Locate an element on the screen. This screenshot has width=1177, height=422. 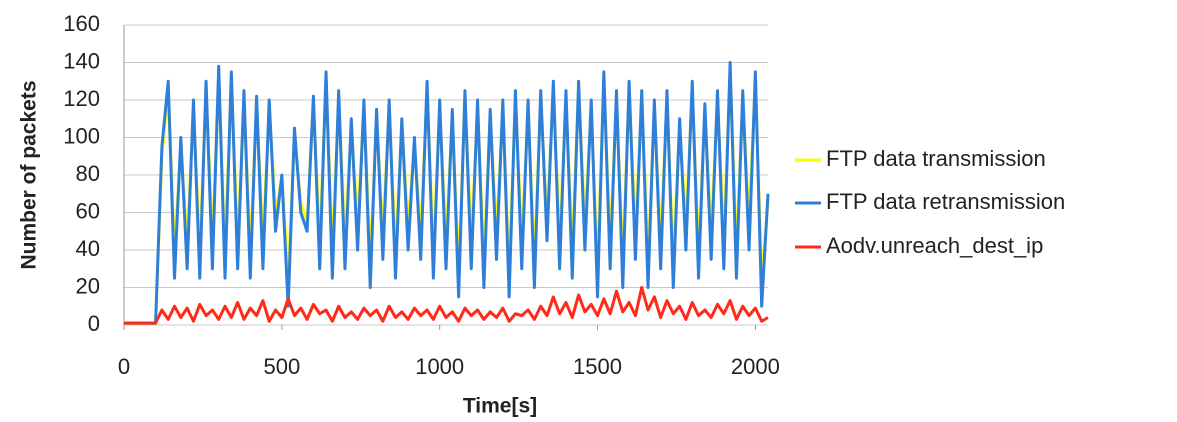
x-tick-label: 1000 is located at coordinates (439, 366).